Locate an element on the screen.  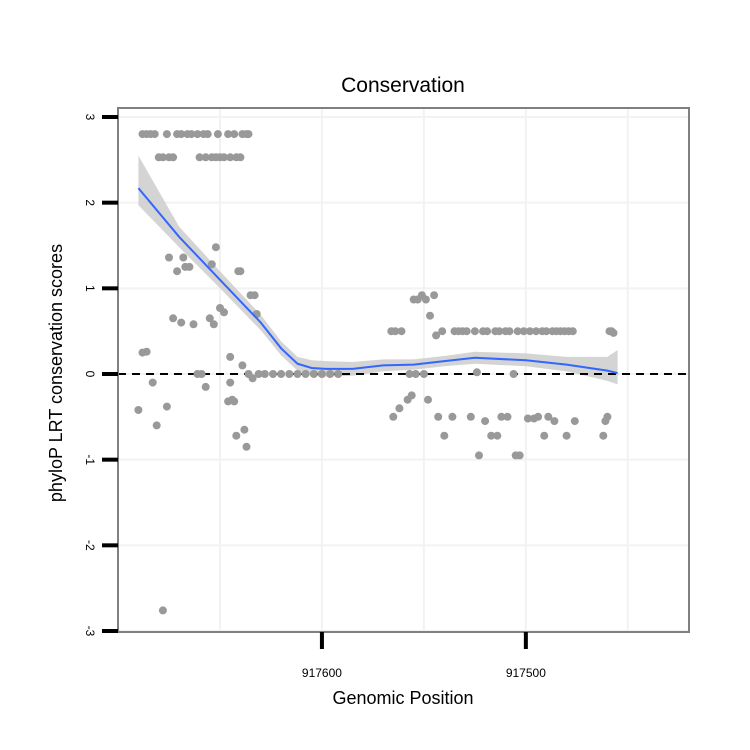
y-tick-label: 3 is located at coordinates (90, 117).